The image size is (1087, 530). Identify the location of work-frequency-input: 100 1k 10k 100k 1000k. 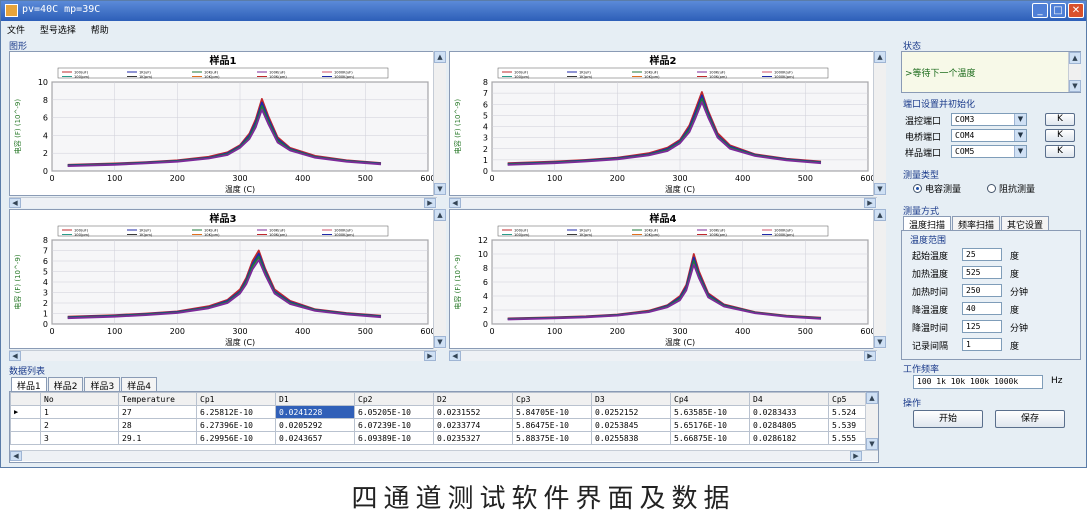
(978, 382).